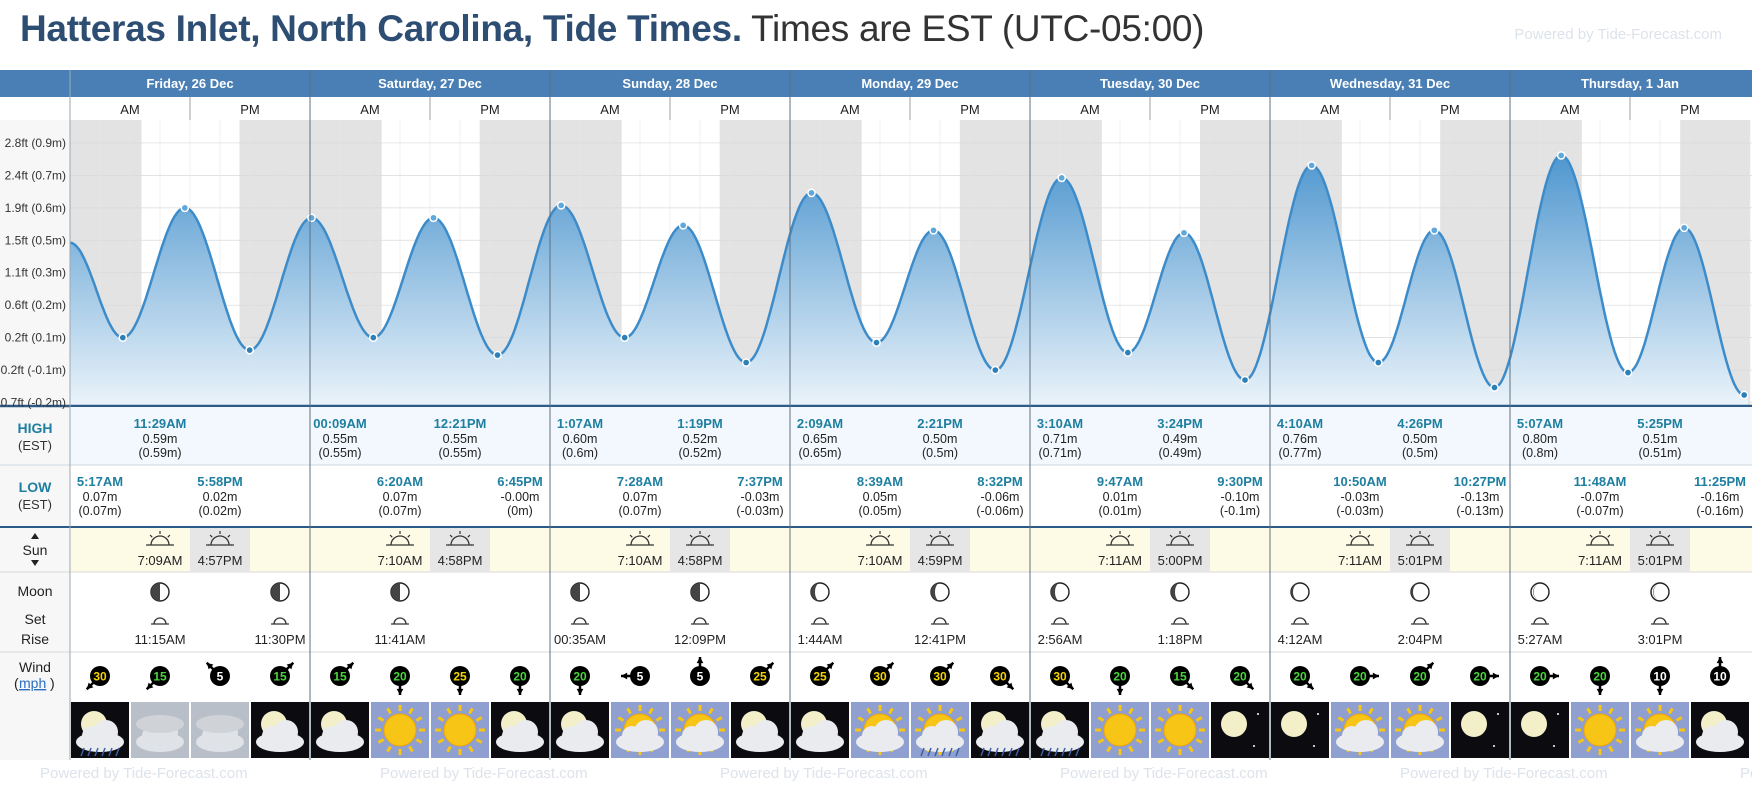 The height and width of the screenshot is (787, 1752). What do you see at coordinates (640, 497) in the screenshot?
I see `low-tide-height: 0.07m` at bounding box center [640, 497].